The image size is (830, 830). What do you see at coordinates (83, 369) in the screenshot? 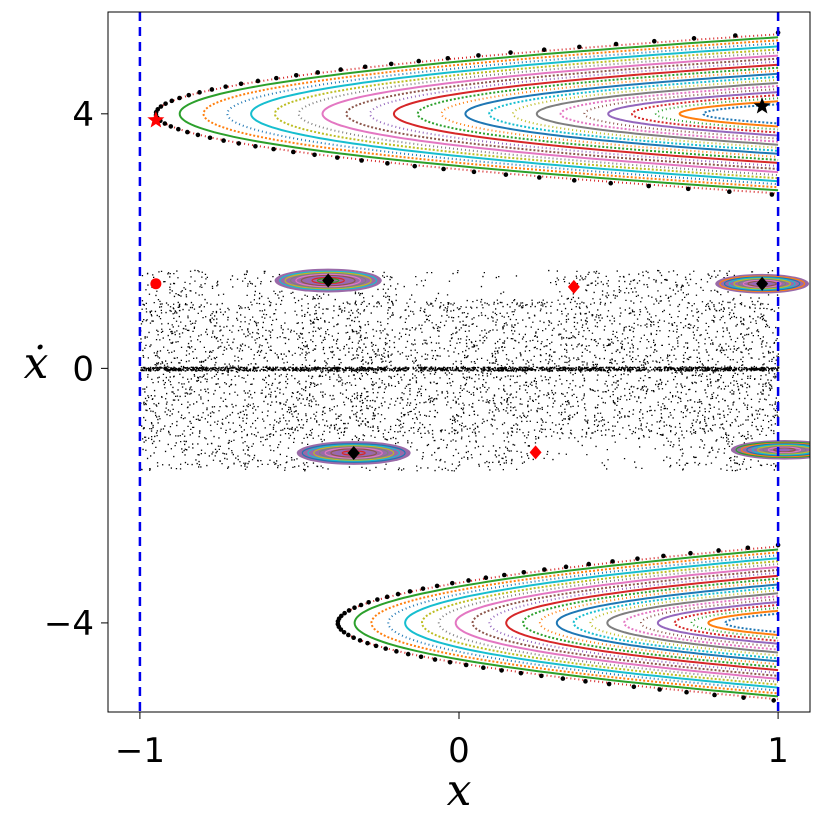
I see `y-tick-label: 0` at bounding box center [83, 369].